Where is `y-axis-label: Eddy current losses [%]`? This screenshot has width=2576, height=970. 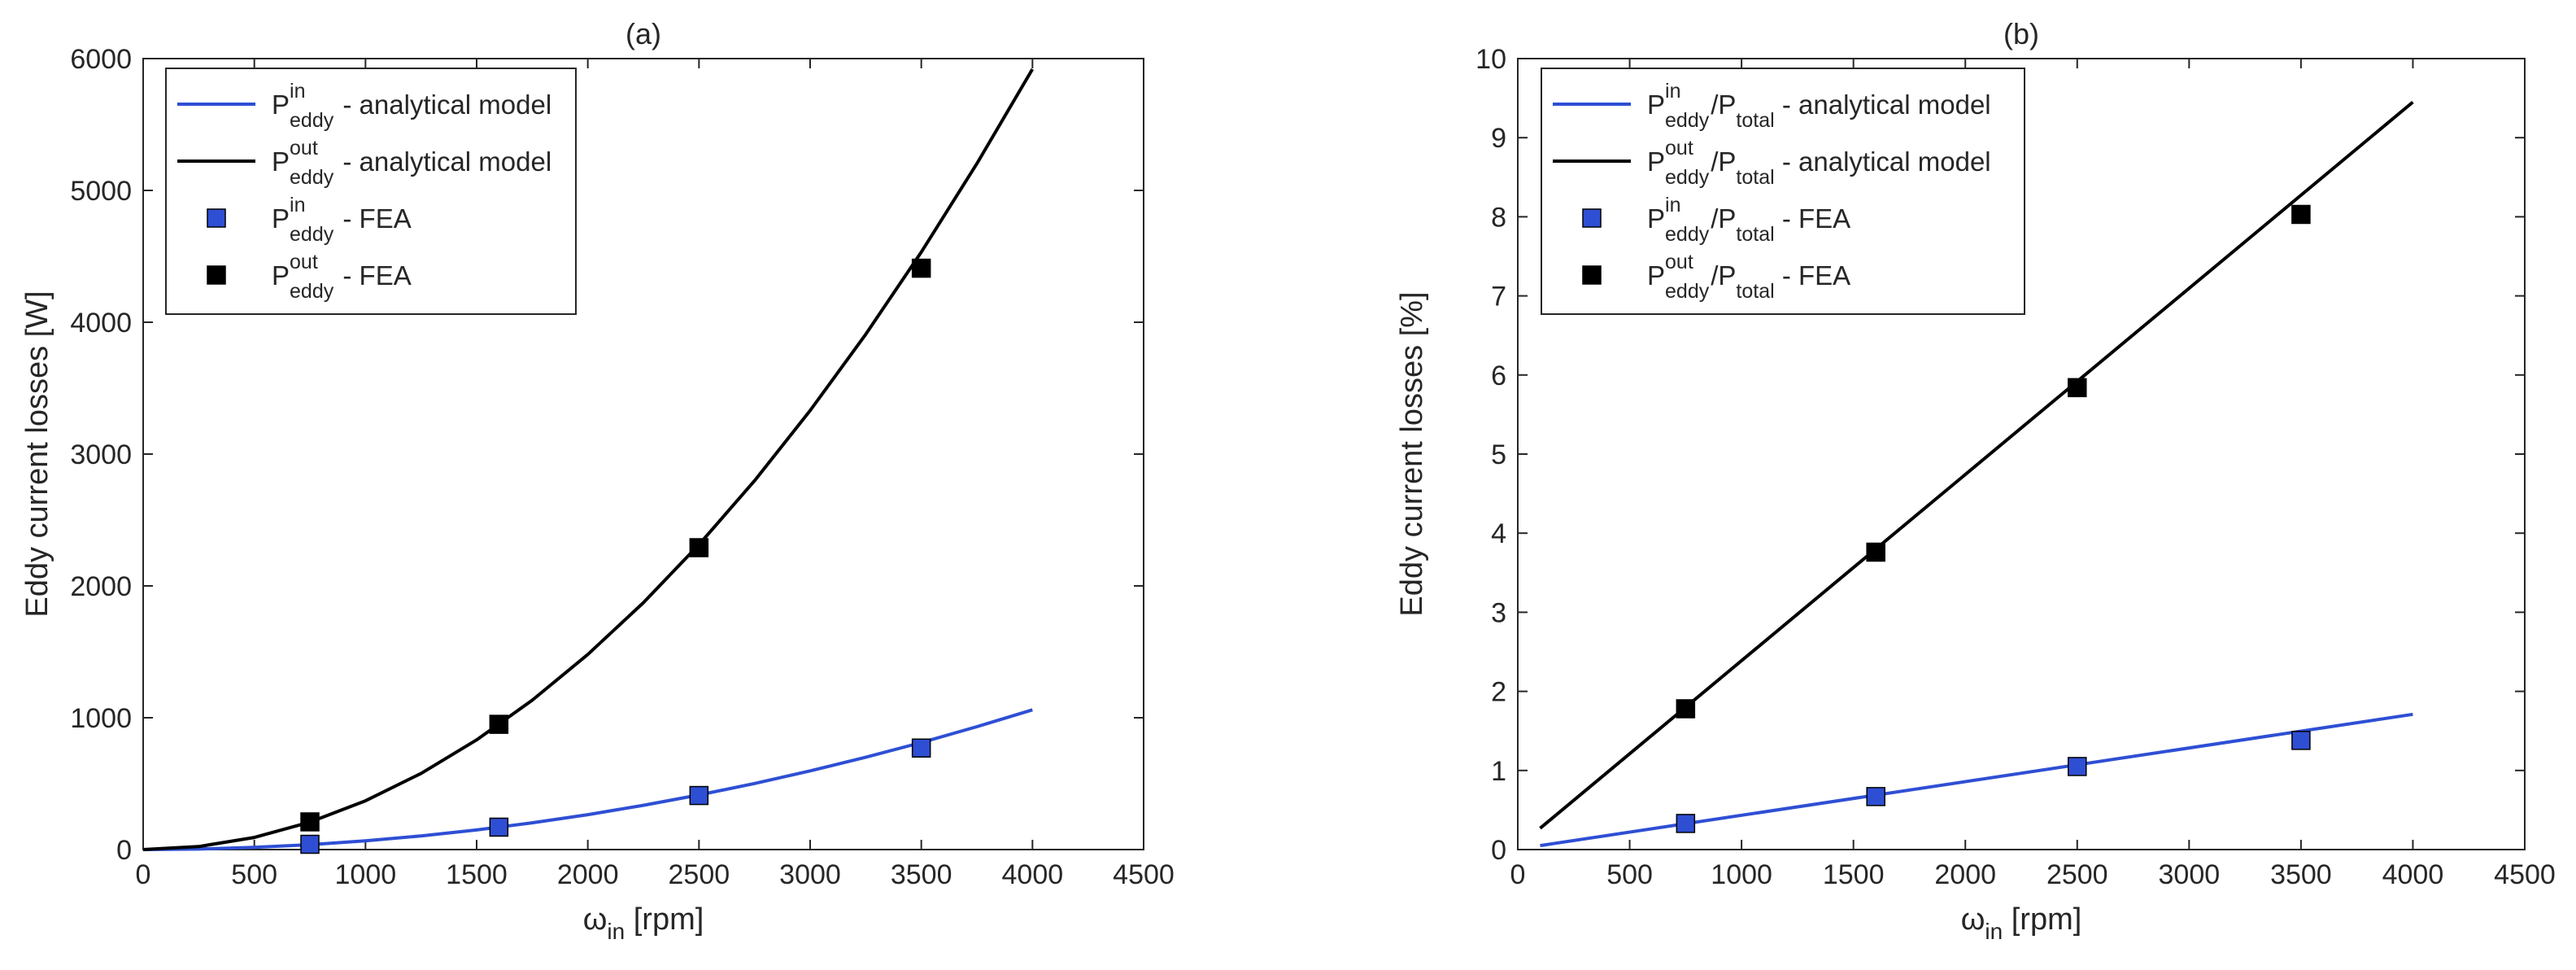 y-axis-label: Eddy current losses [%] is located at coordinates (1412, 453).